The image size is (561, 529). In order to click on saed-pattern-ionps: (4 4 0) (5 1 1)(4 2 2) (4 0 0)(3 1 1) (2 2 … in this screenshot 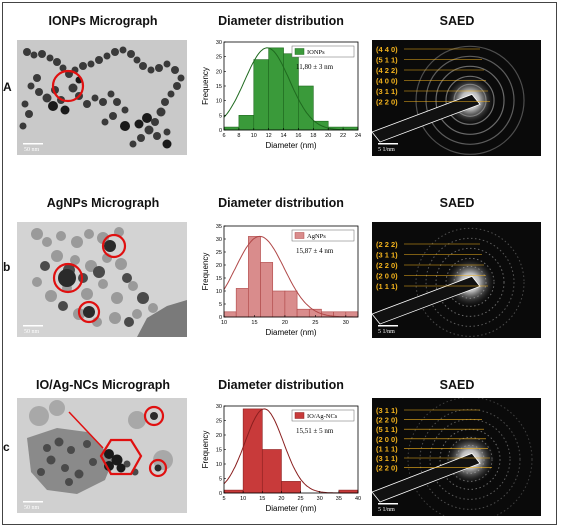, I will do `click(456, 98)`.